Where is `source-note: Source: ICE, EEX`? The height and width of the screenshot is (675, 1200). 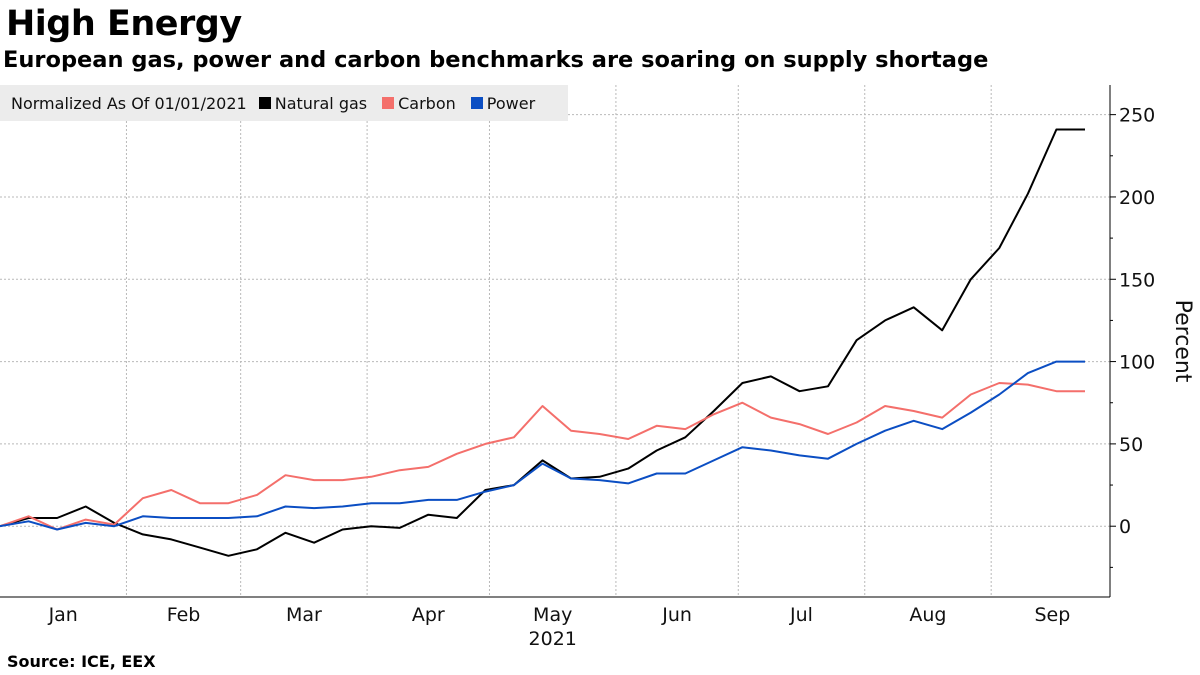
source-note: Source: ICE, EEX is located at coordinates (81, 661).